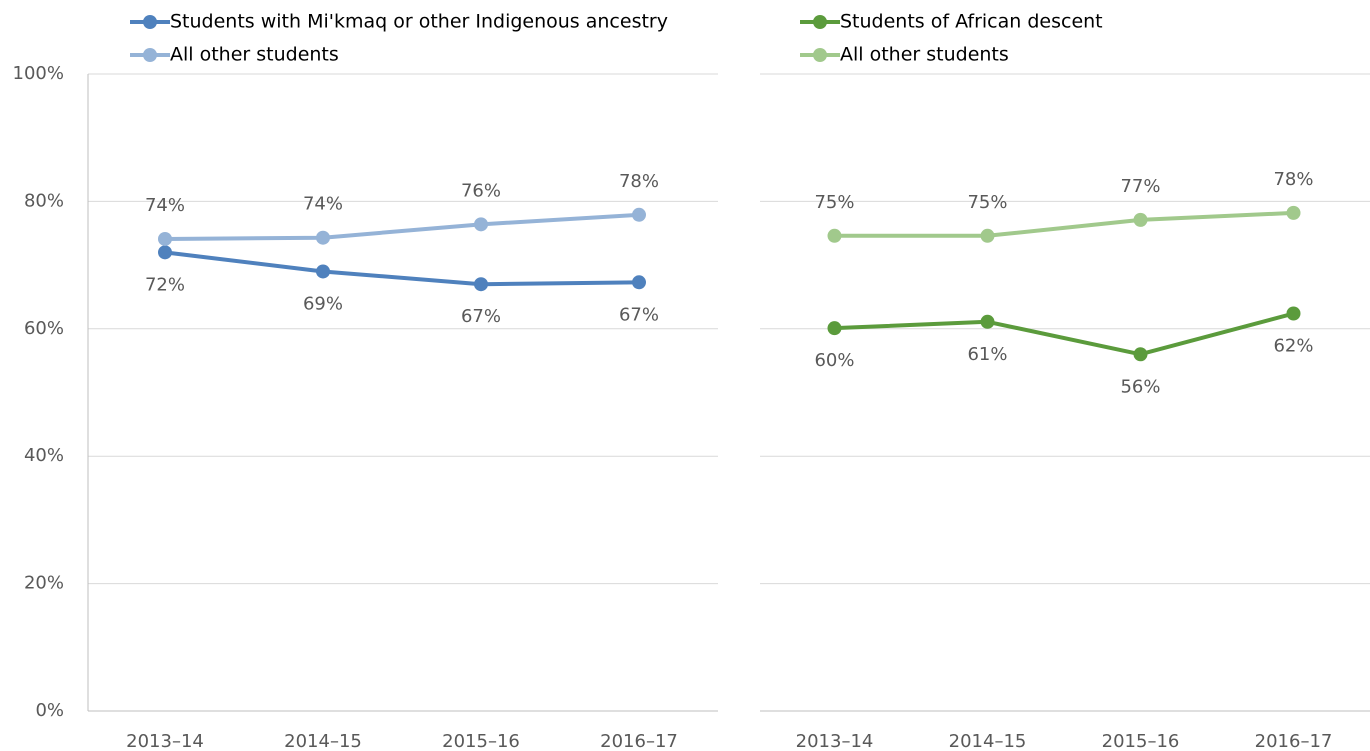 This screenshot has height=751, width=1370. I want to click on y-tick-label: 20%, so click(44, 583).